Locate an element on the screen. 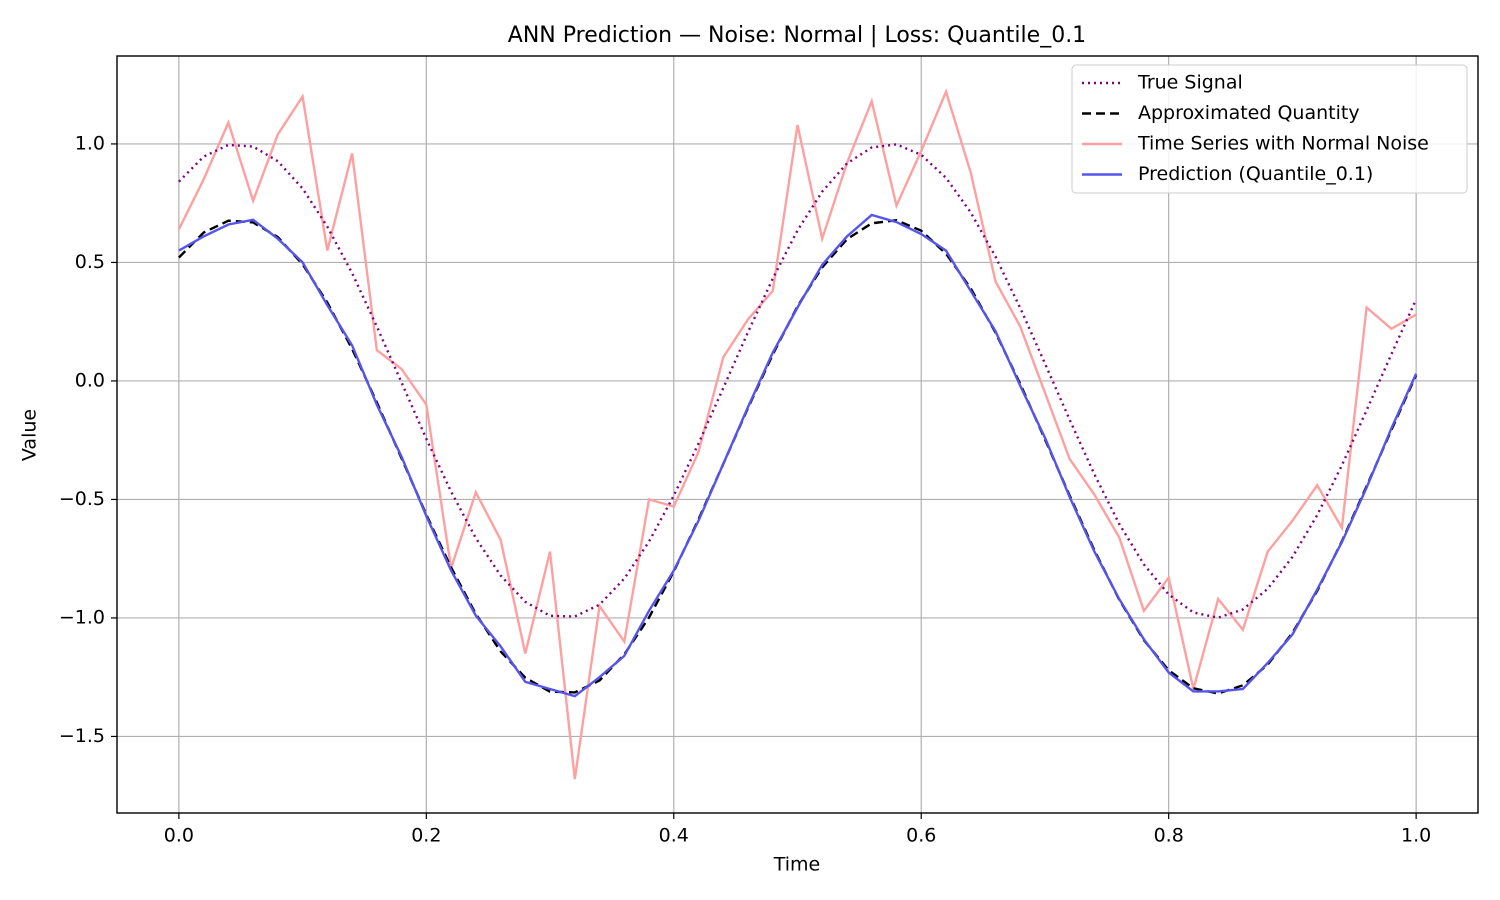  y-tick-label: 0.0 is located at coordinates (90, 380).